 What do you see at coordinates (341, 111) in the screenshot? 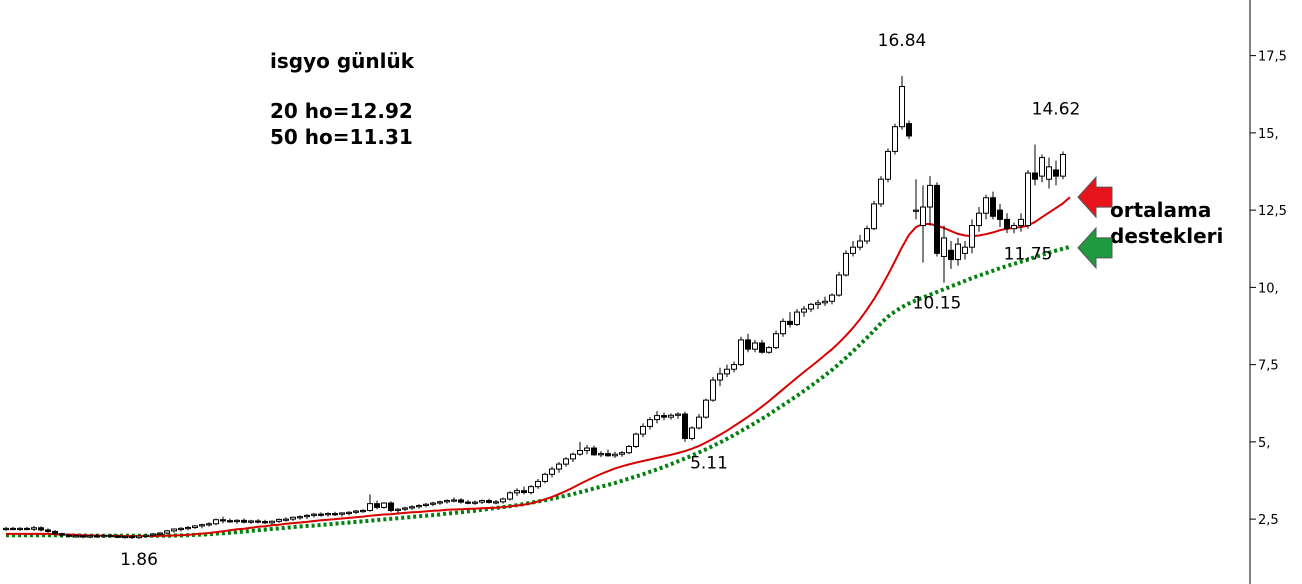
I see `ma20-label: 20 ho=12.92` at bounding box center [341, 111].